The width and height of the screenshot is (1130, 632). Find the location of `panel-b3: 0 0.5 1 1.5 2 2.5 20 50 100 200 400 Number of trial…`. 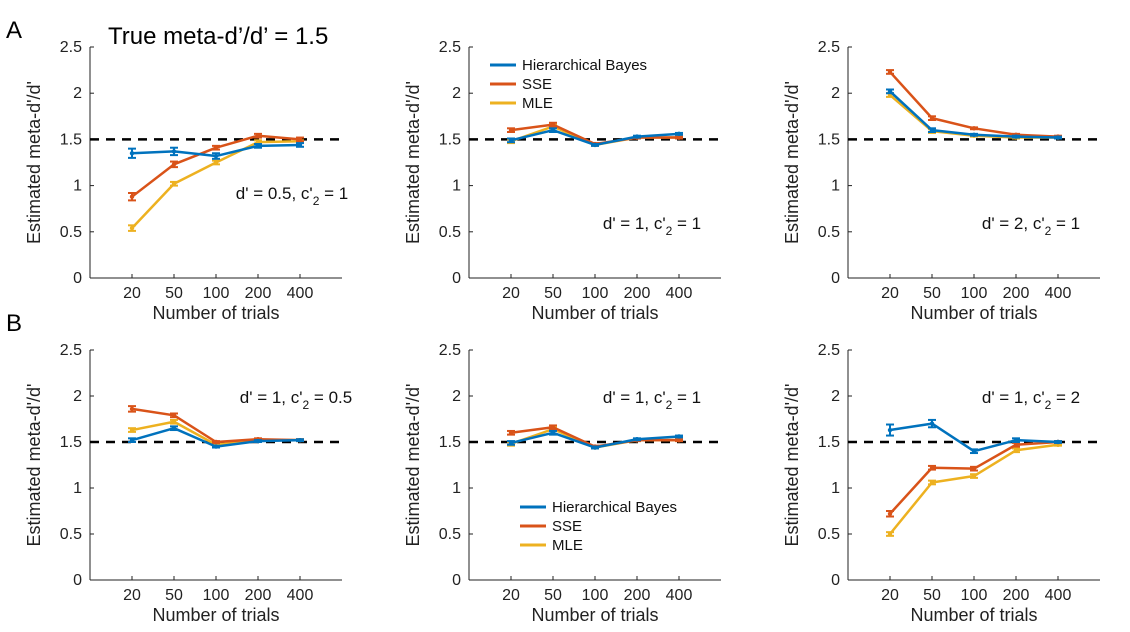

panel-b3: 0 0.5 1 1.5 2 2.5 20 50 100 200 400 Number of trial… is located at coordinates (941, 483).